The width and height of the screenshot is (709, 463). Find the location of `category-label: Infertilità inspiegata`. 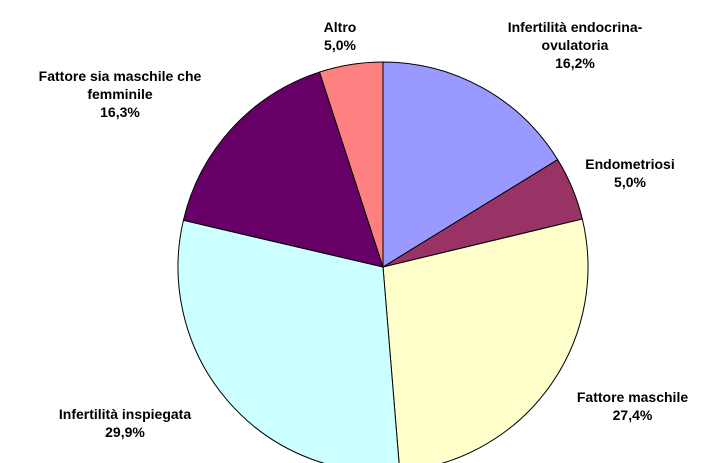

category-label: Infertilità inspiegata is located at coordinates (125, 414).